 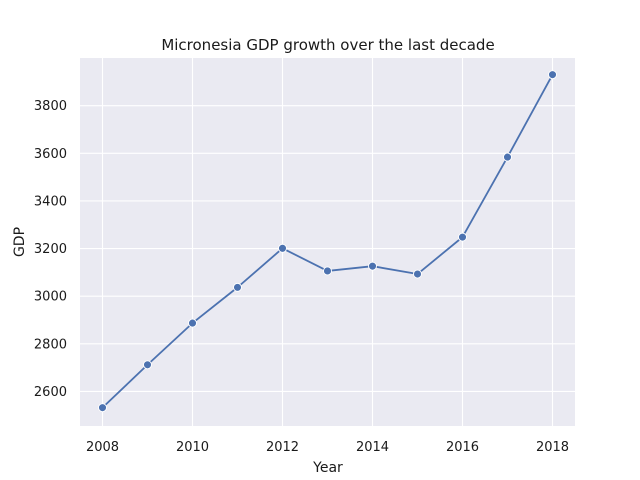 What do you see at coordinates (192, 447) in the screenshot?
I see `x-tick-label: 2010` at bounding box center [192, 447].